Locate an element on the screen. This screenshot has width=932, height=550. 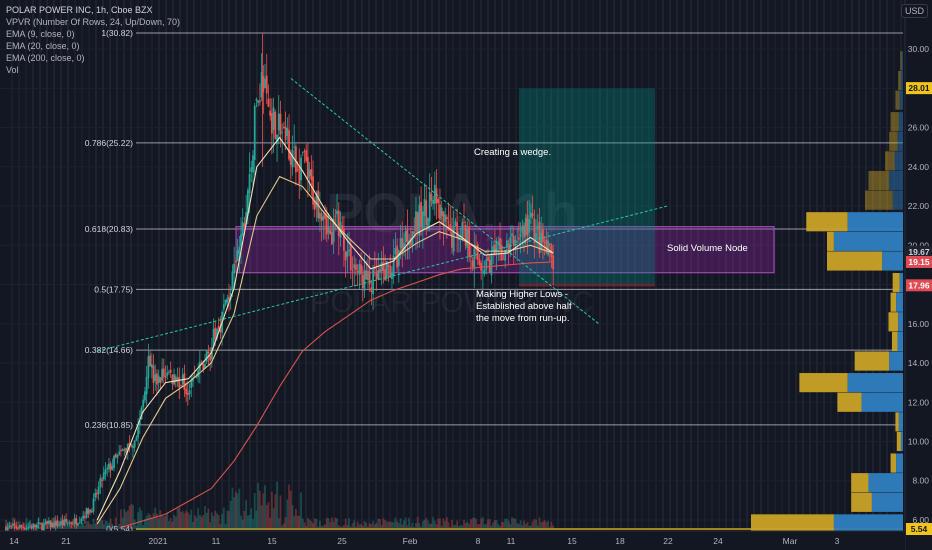
long-position-target-zone is located at coordinates (587, 186).